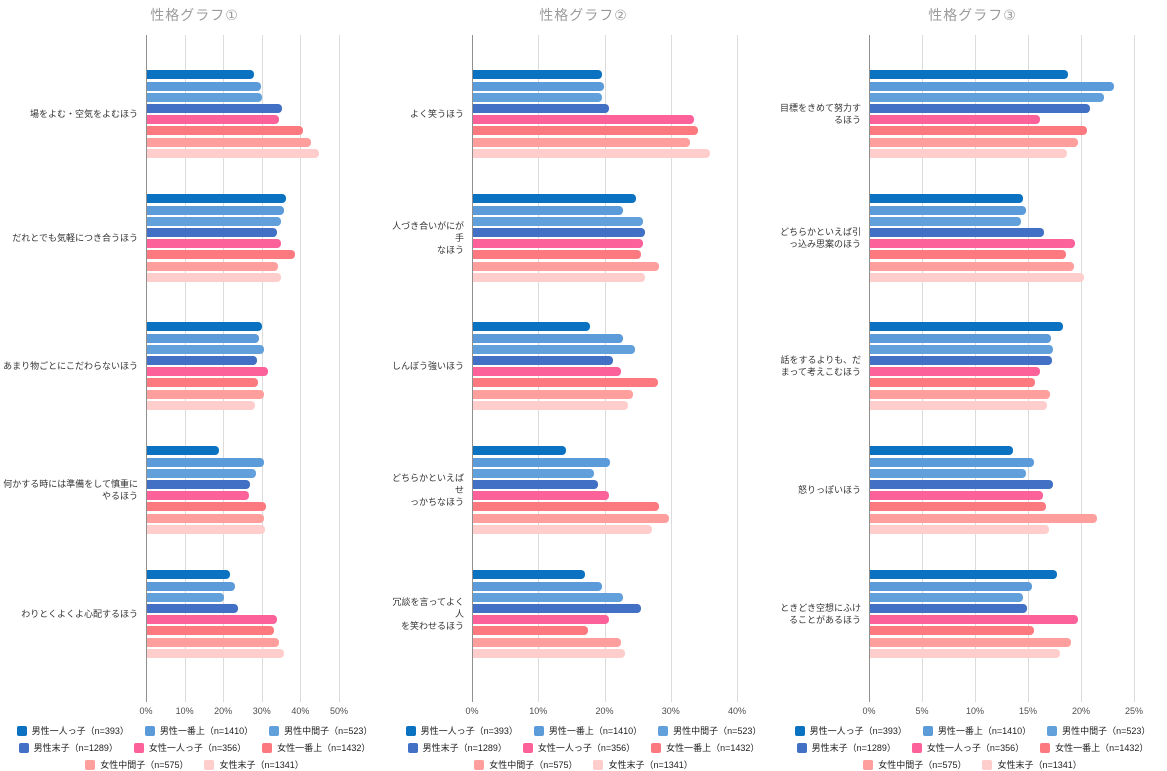 The image size is (1167, 771). I want to click on legend-row: 女性中間子（n=575） 女性末子（n=1341）, so click(194, 764).